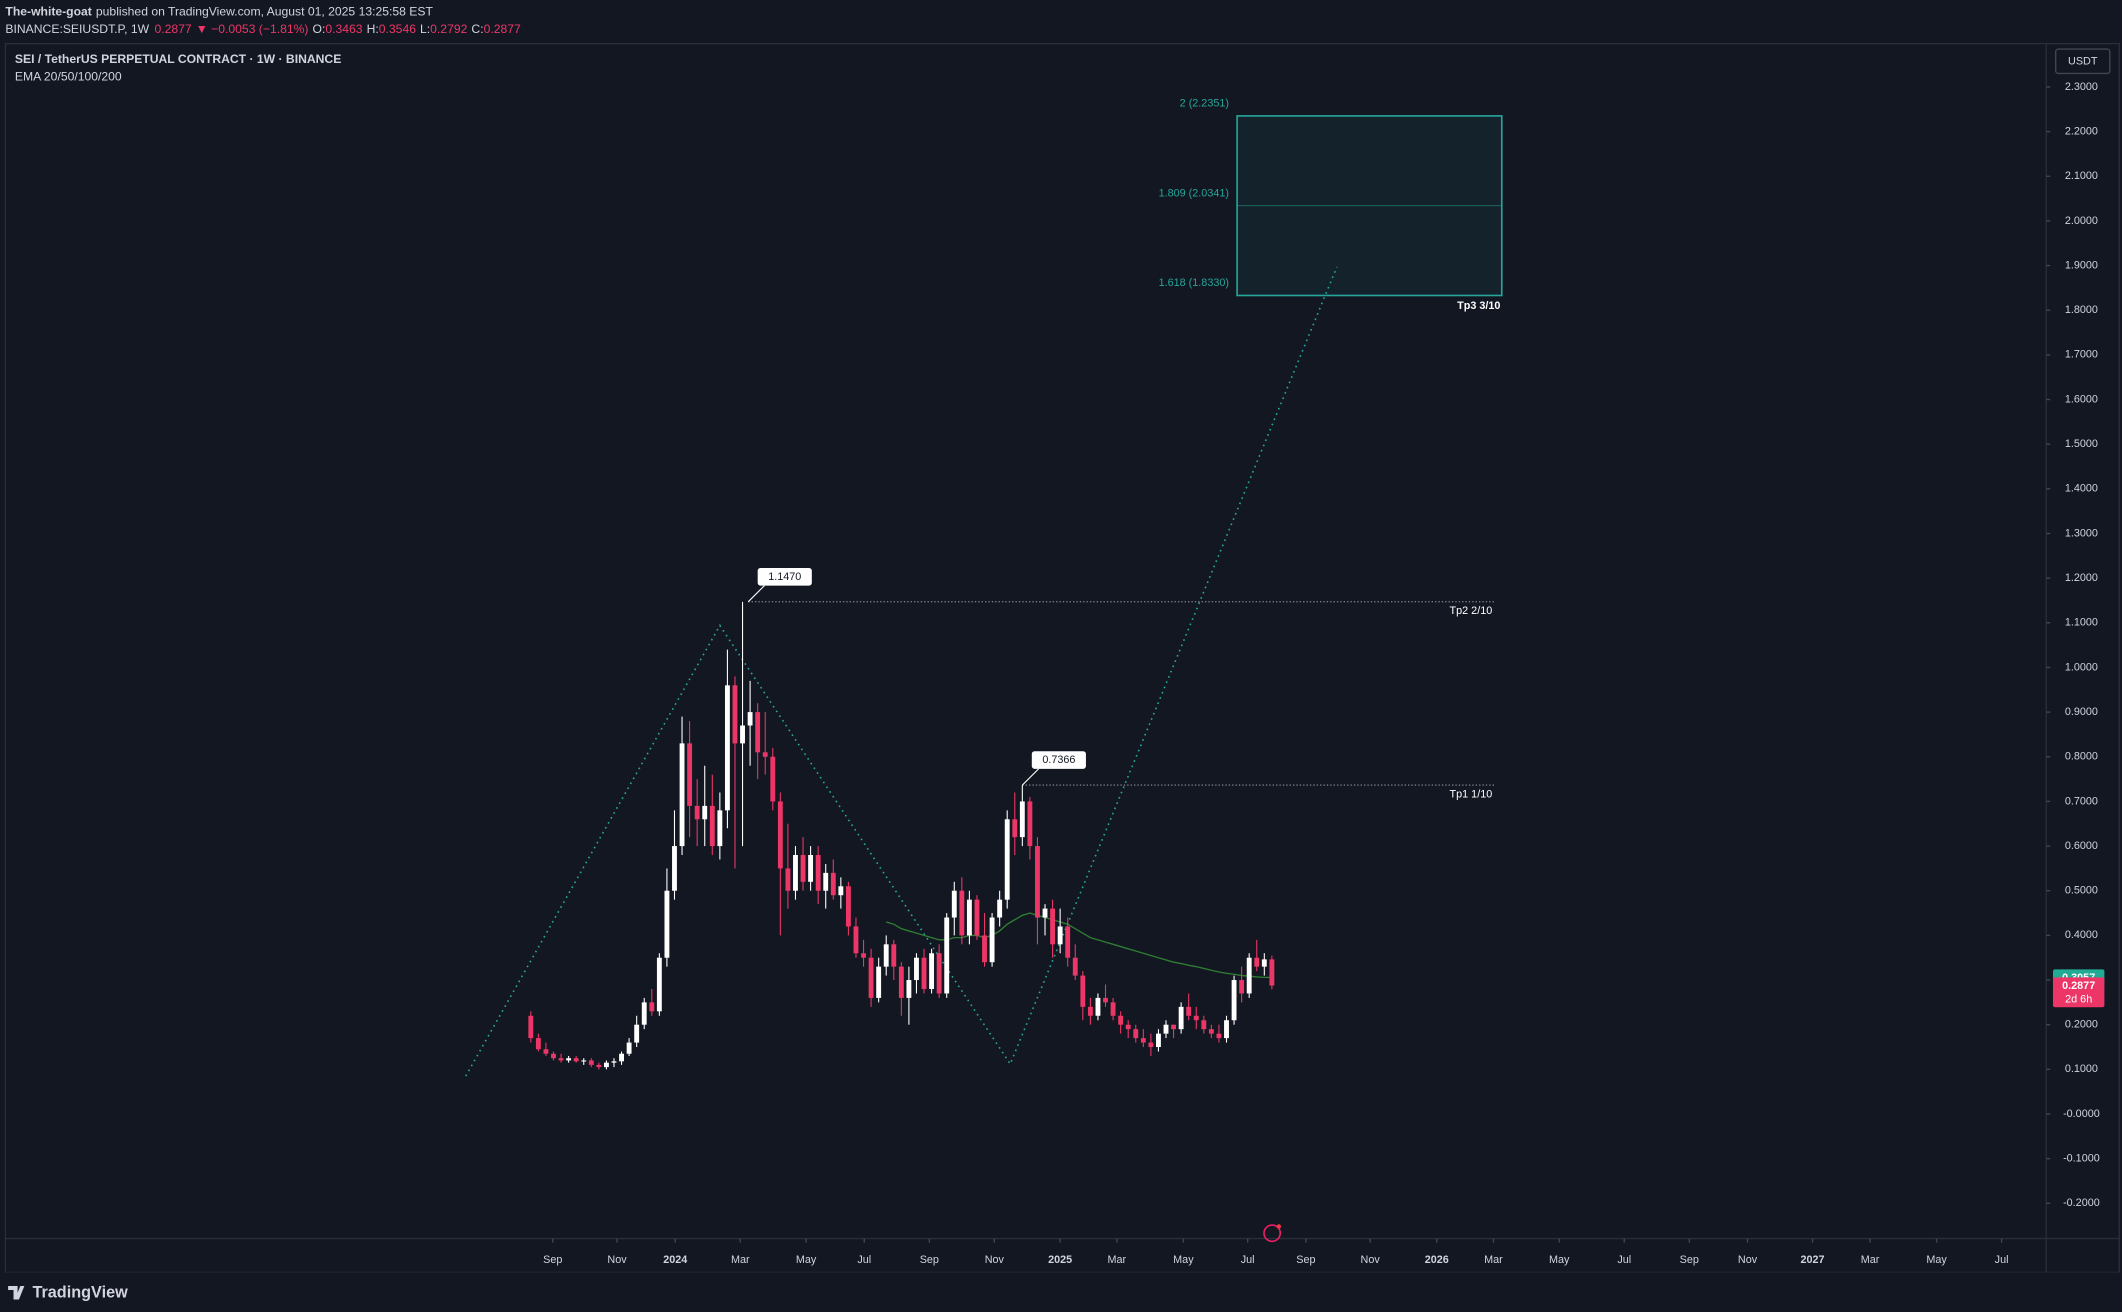 This screenshot has height=1312, width=2122. What do you see at coordinates (48, 12) in the screenshot?
I see `author: The-white-goat` at bounding box center [48, 12].